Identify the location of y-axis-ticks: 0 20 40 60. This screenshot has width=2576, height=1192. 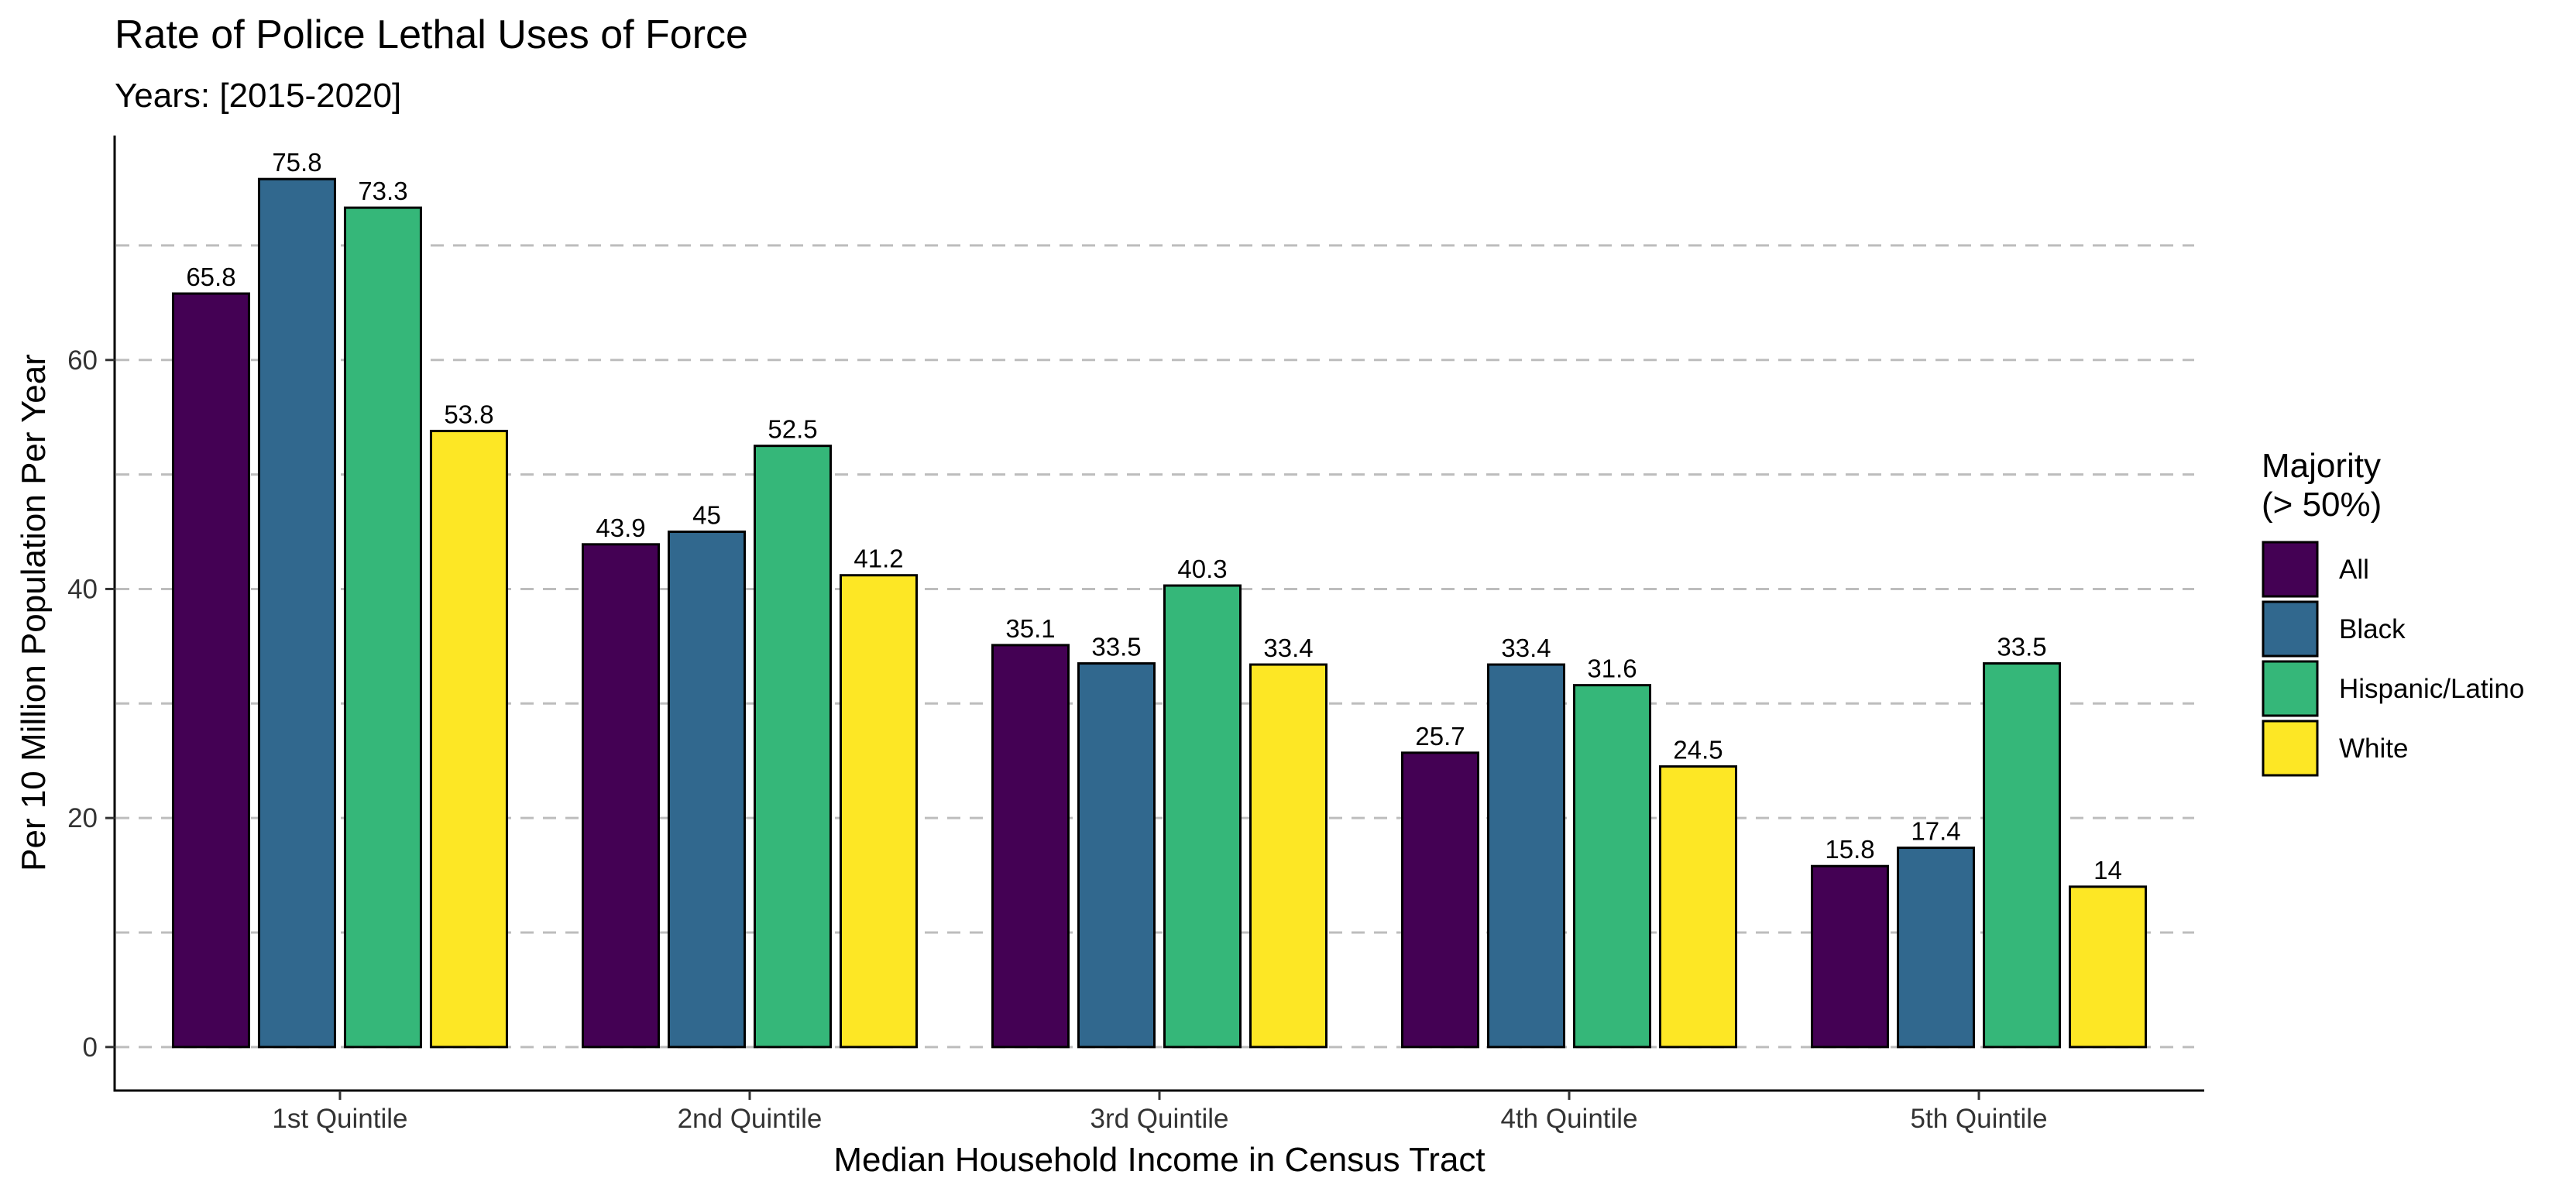
(91, 704).